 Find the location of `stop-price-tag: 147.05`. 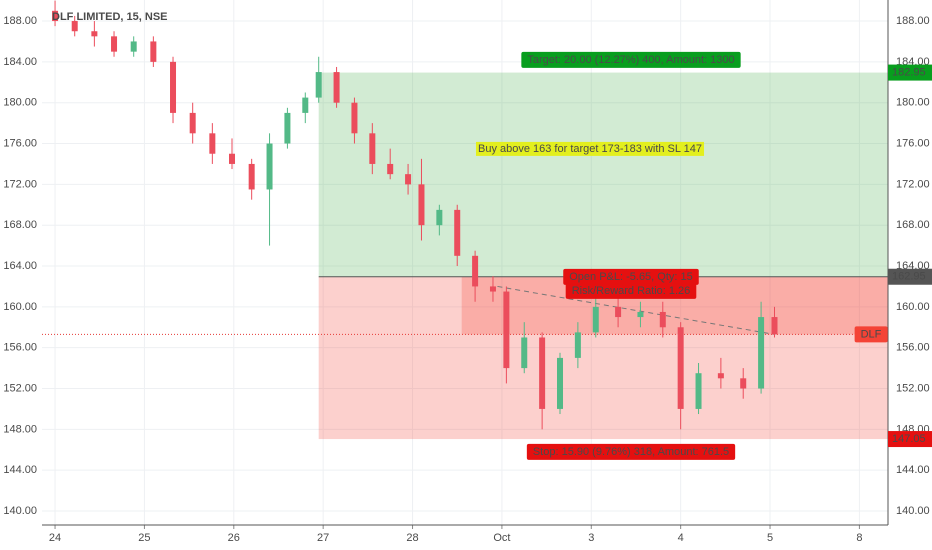

stop-price-tag: 147.05 is located at coordinates (909, 439).